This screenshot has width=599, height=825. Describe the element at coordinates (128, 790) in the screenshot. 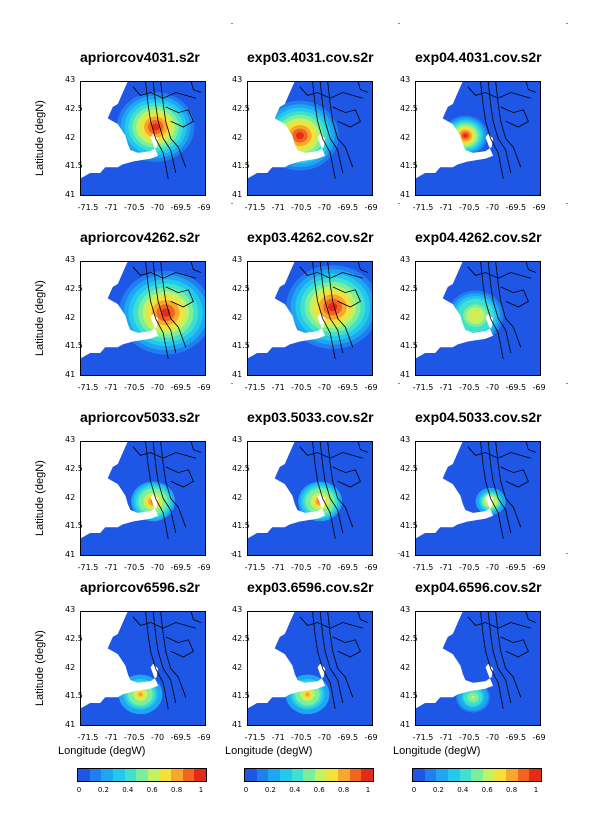

I see `colorbar-tick-label: 0.4` at that location.